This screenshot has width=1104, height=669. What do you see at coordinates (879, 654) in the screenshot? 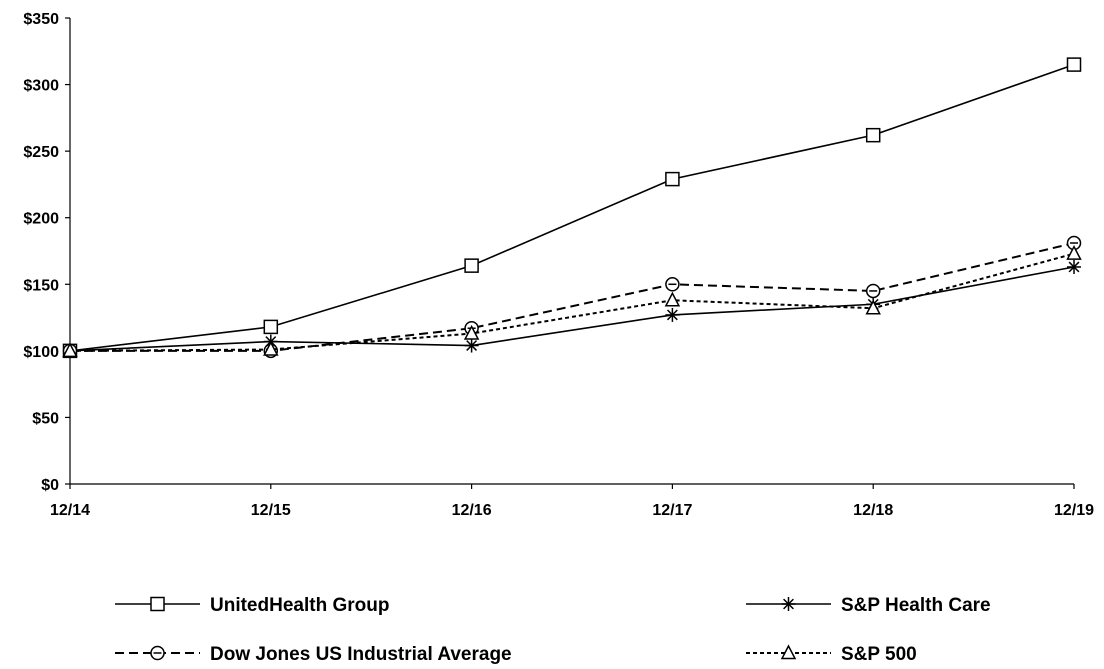
I see `legend-label: S&P 500` at bounding box center [879, 654].